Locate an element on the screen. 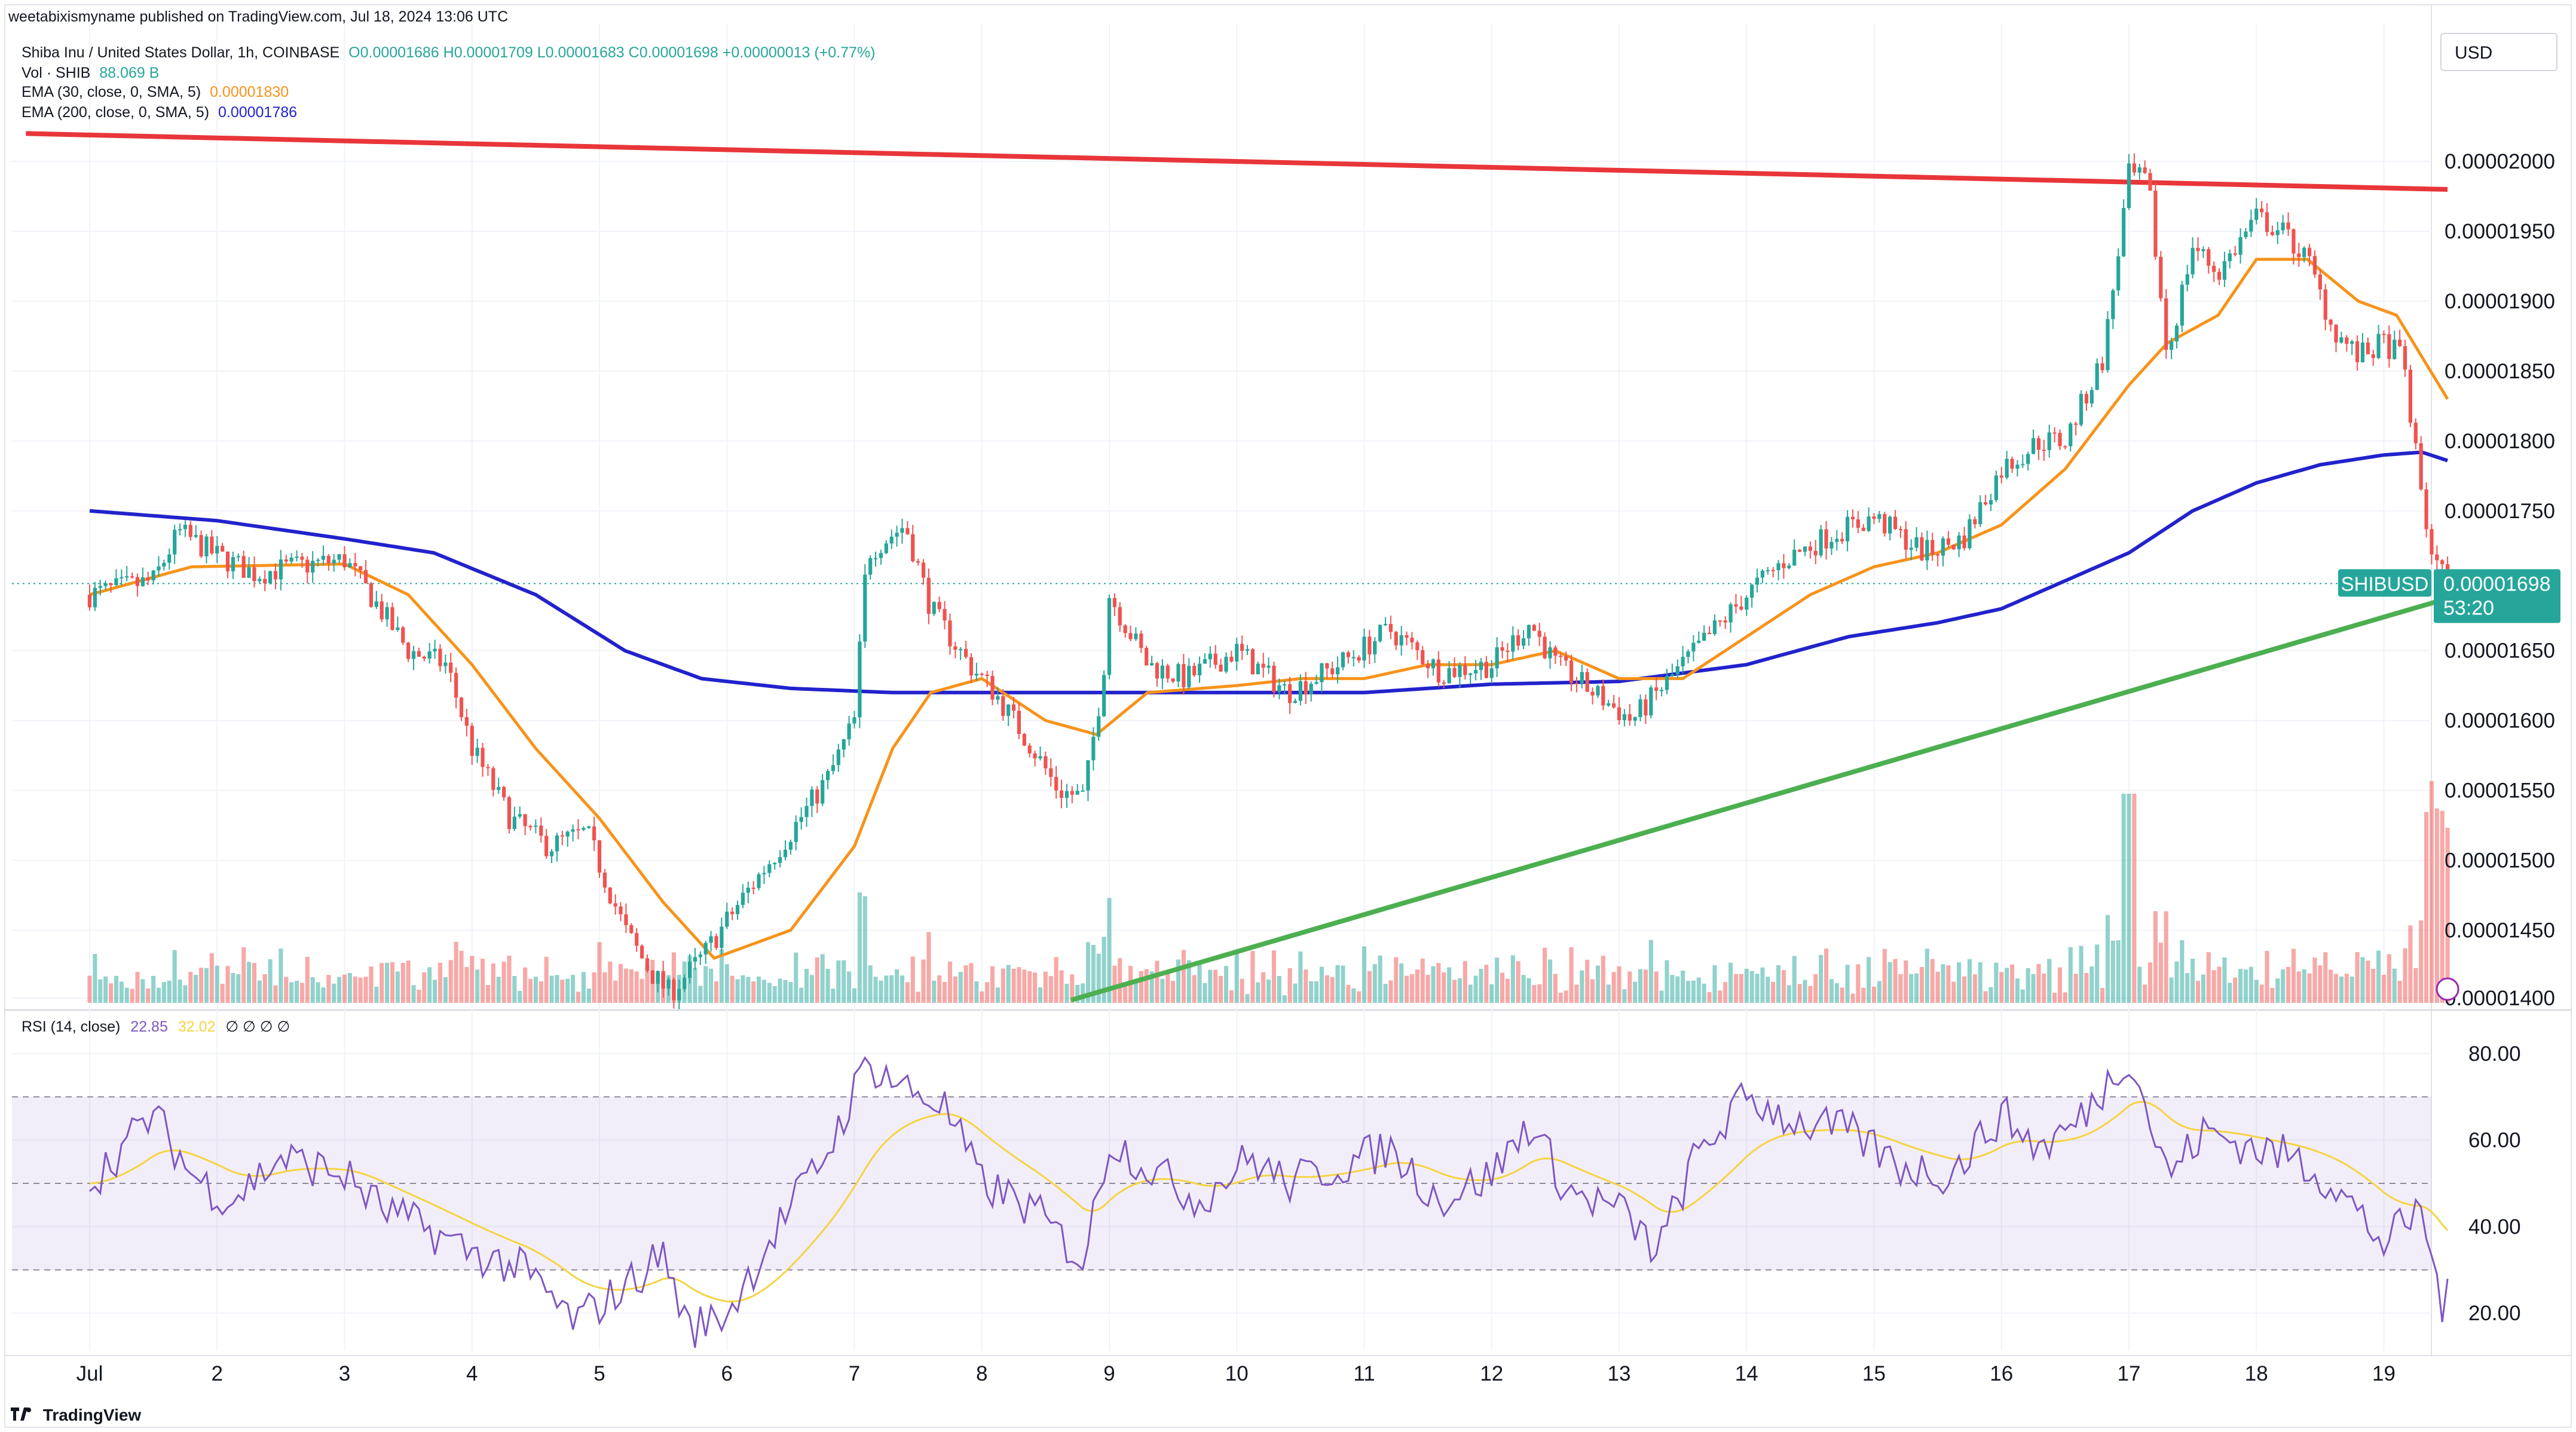 The image size is (2576, 1432). ema30-legend: EMA (30, close, 0, SMA, 5) 0.00001830 is located at coordinates (155, 92).